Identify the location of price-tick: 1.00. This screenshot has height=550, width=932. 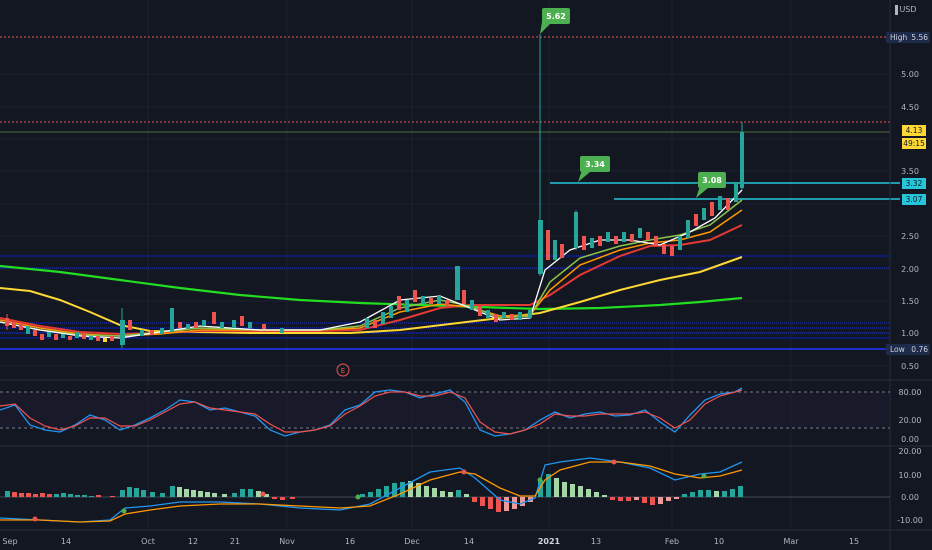
(910, 333).